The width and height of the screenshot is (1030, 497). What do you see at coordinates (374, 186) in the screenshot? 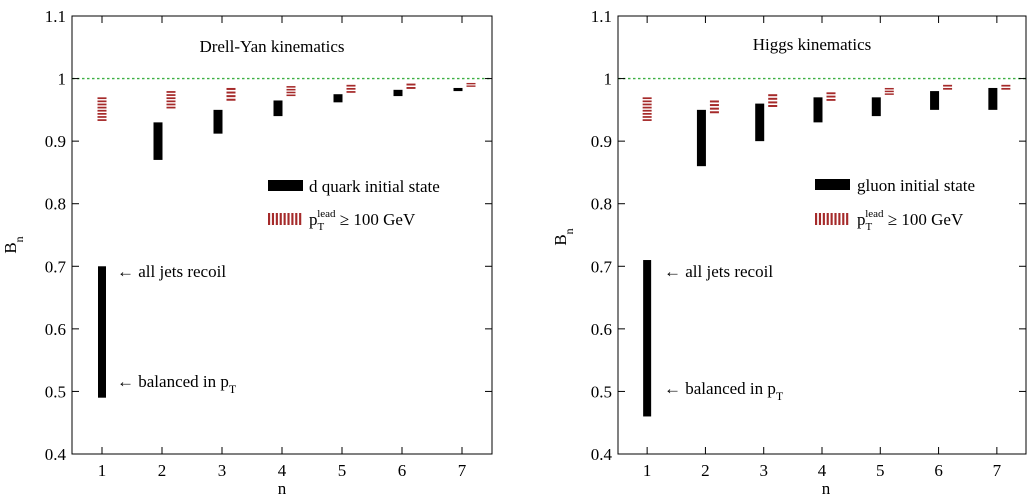
I see `legend-label-solid: d quark initial state` at bounding box center [374, 186].